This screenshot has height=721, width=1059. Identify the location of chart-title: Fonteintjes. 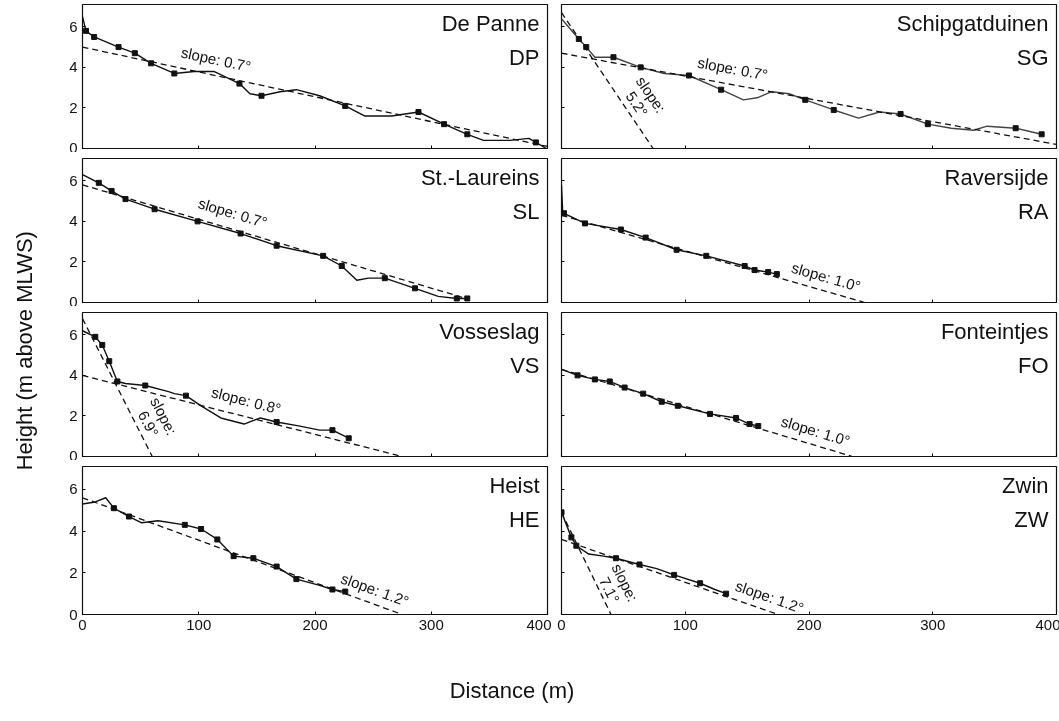
(994, 331).